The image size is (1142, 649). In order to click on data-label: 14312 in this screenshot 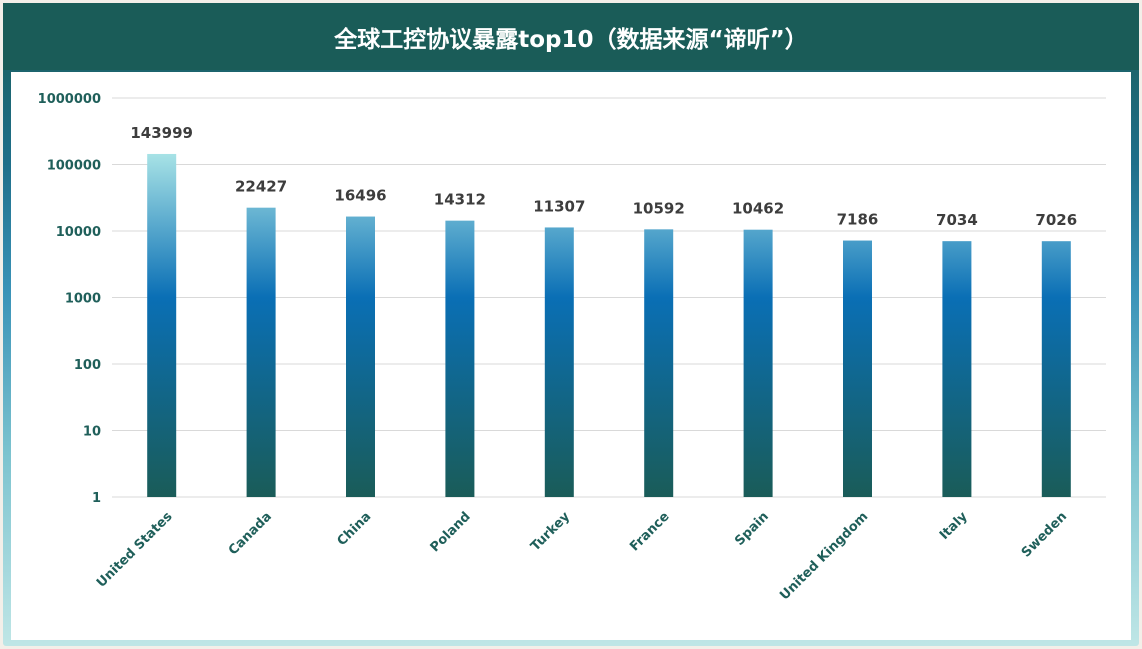, I will do `click(460, 200)`.